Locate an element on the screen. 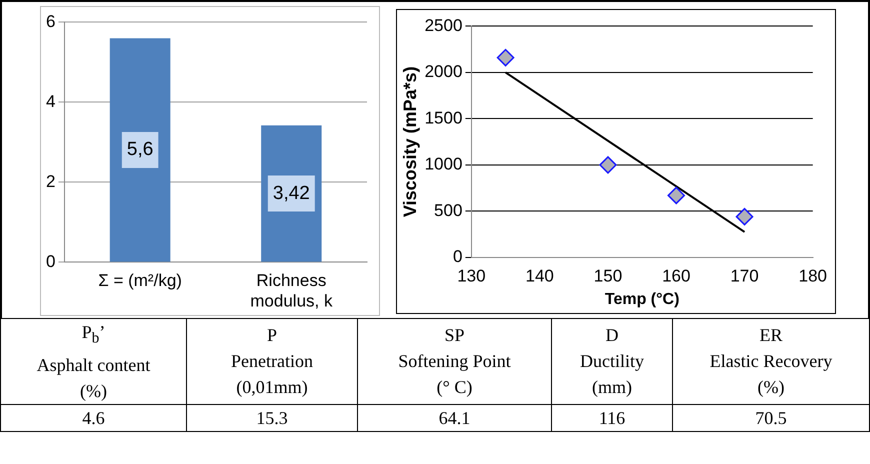 The width and height of the screenshot is (870, 464). x-axis-title: Temp (°C) is located at coordinates (642, 299).